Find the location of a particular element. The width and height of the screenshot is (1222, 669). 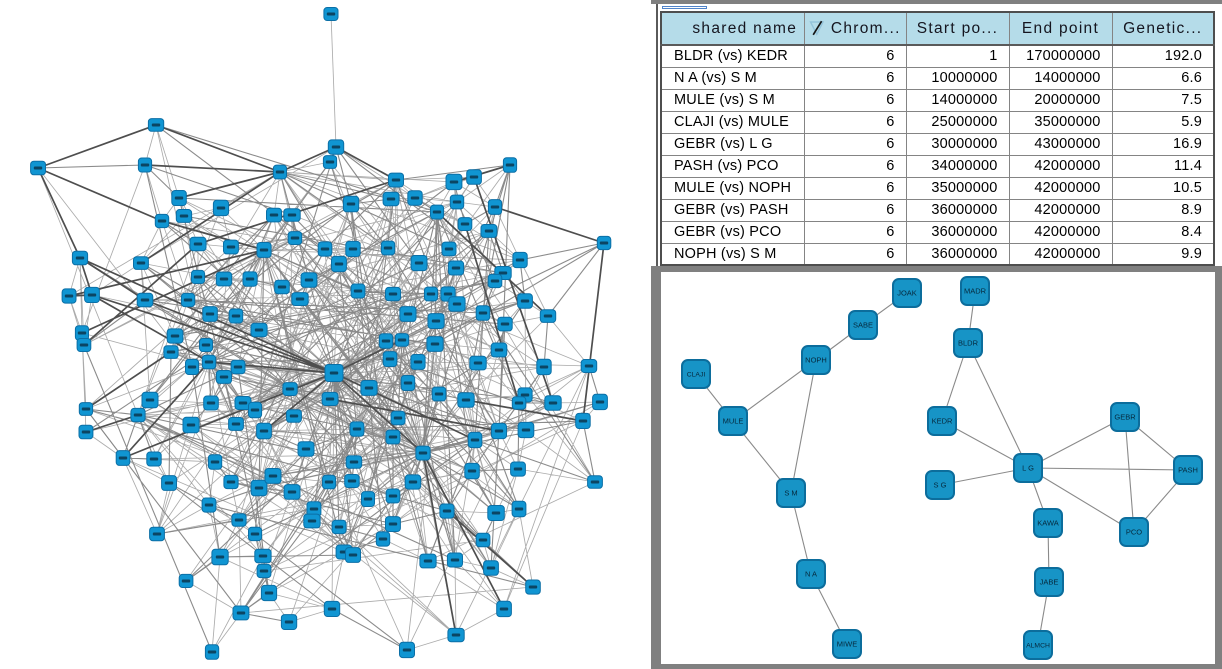

svg-text: SABE is located at coordinates (863, 324).